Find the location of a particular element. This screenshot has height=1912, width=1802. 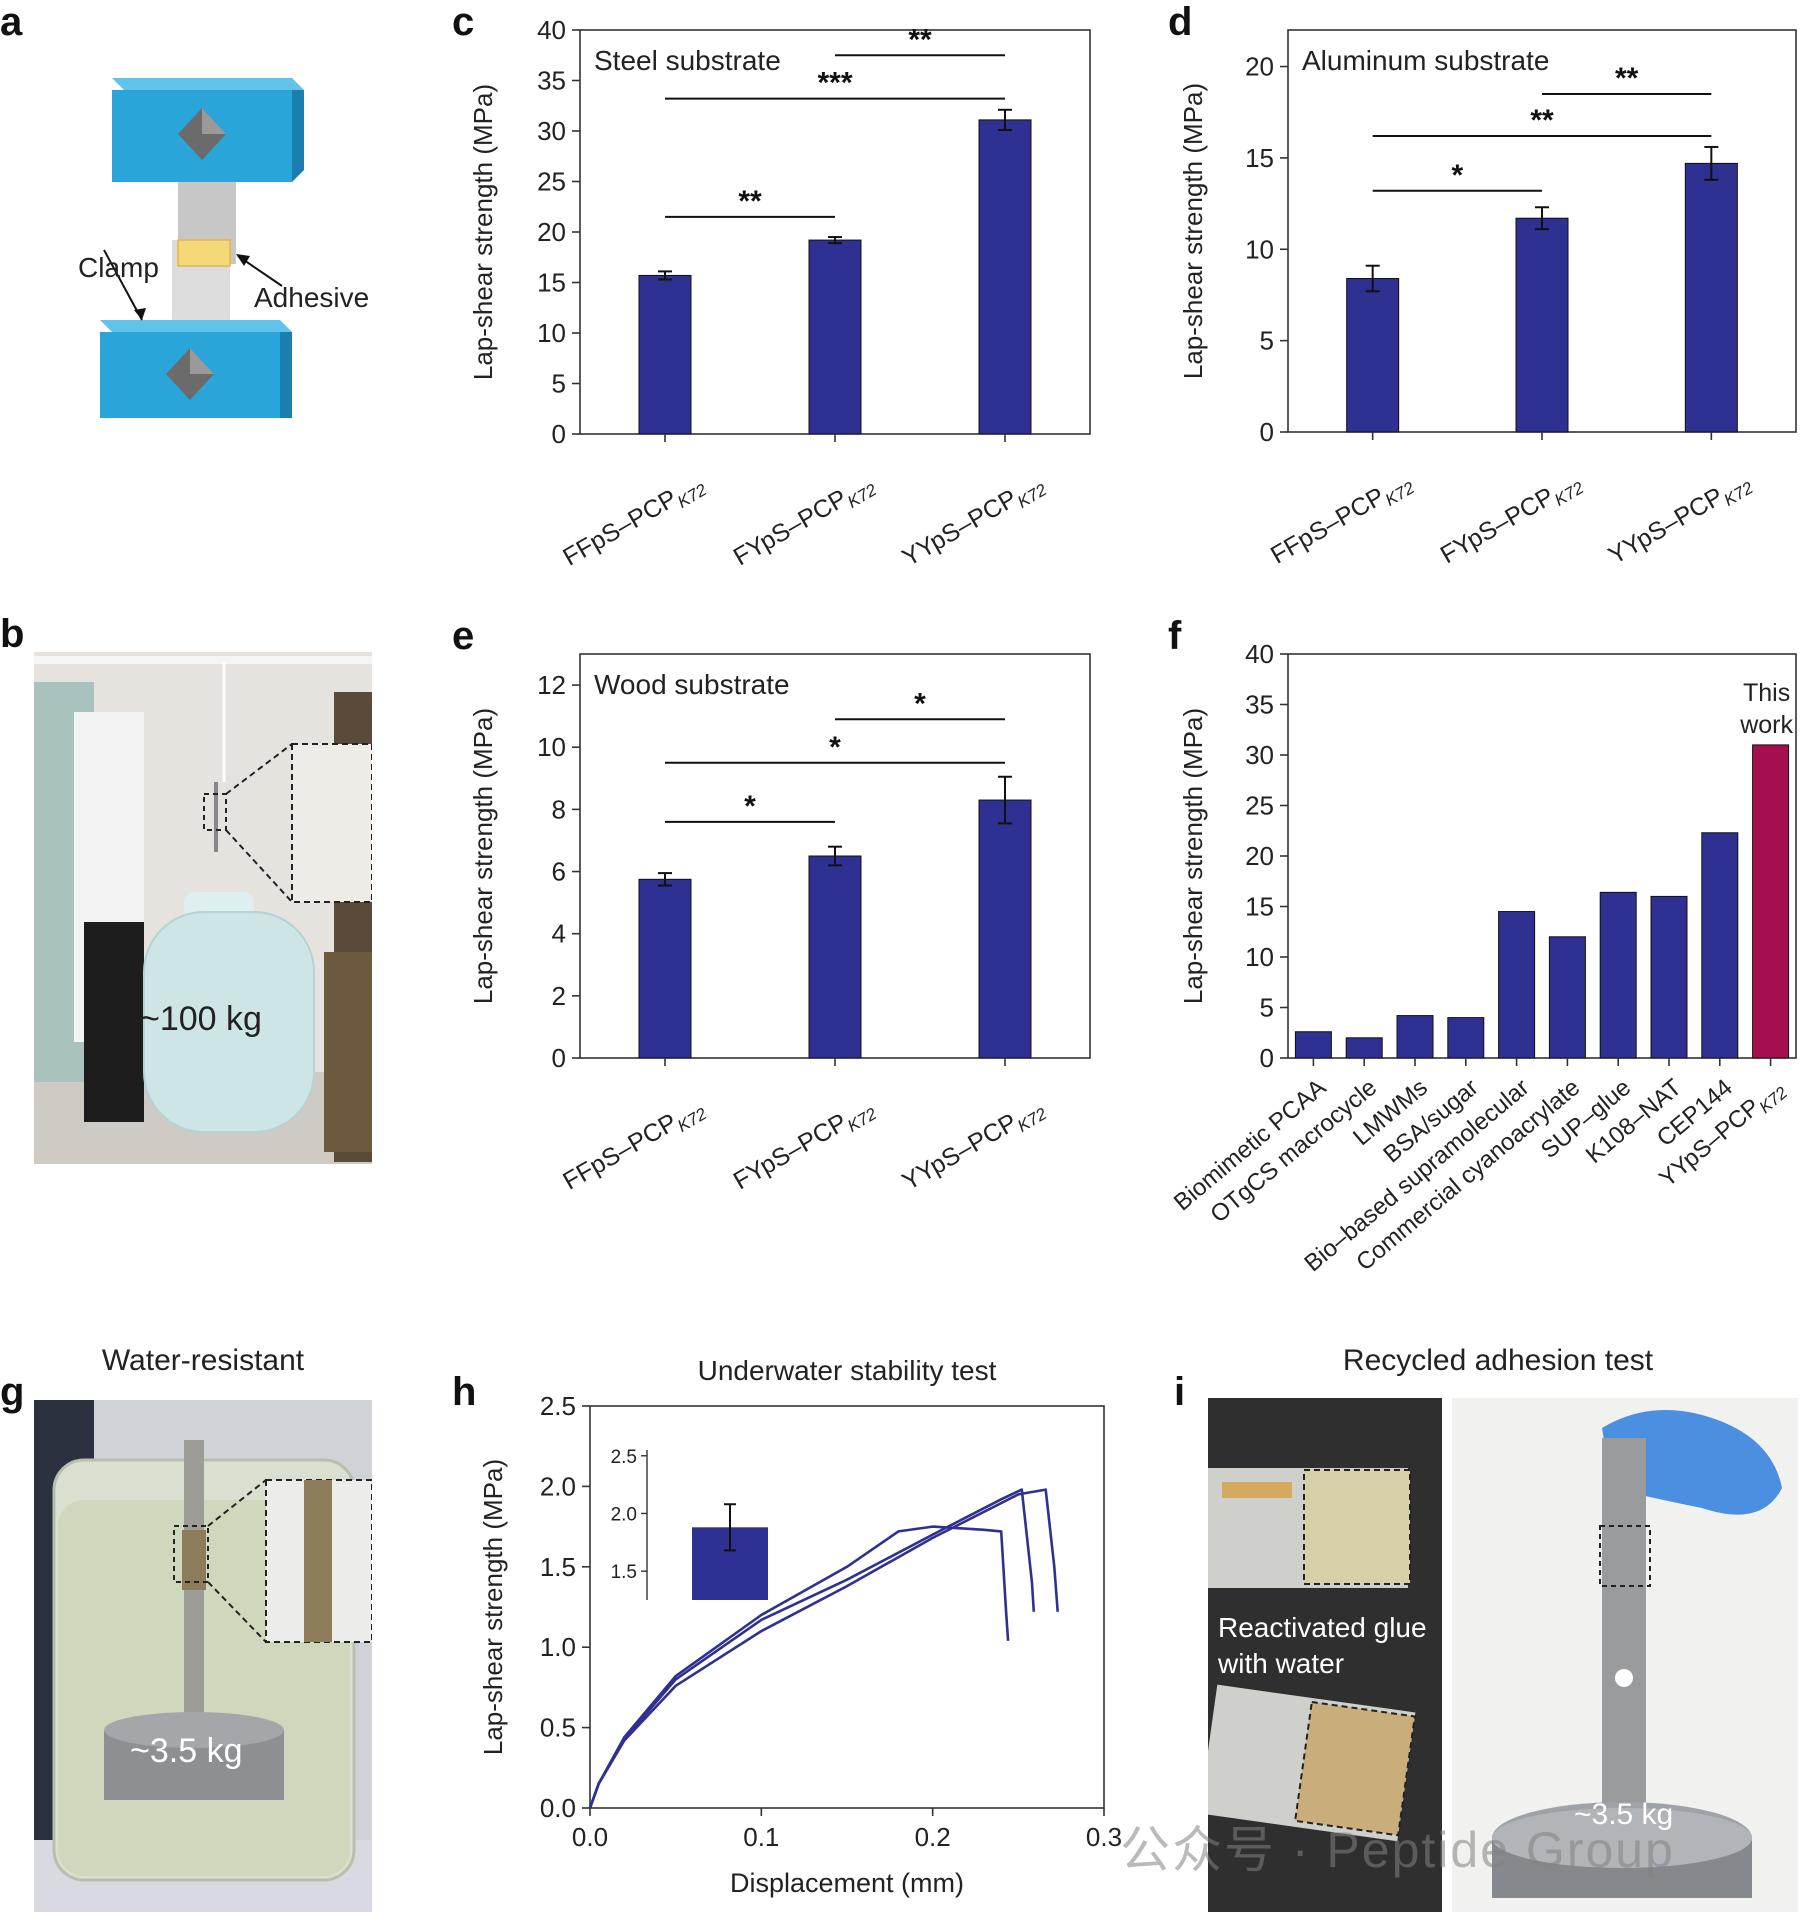

annotation-work: work is located at coordinates (1766, 725).